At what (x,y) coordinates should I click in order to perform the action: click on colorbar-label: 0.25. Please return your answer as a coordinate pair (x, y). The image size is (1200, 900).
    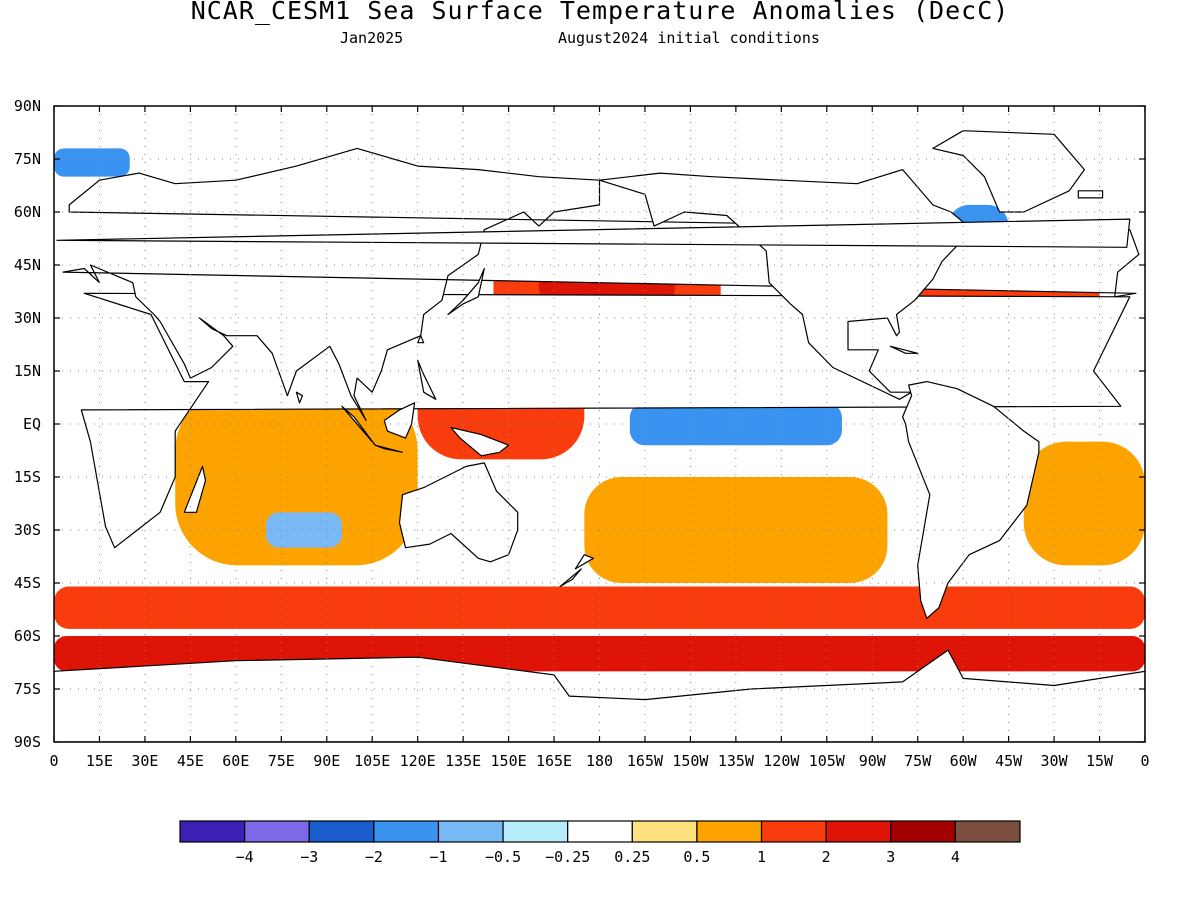
    Looking at the image, I should click on (632, 857).